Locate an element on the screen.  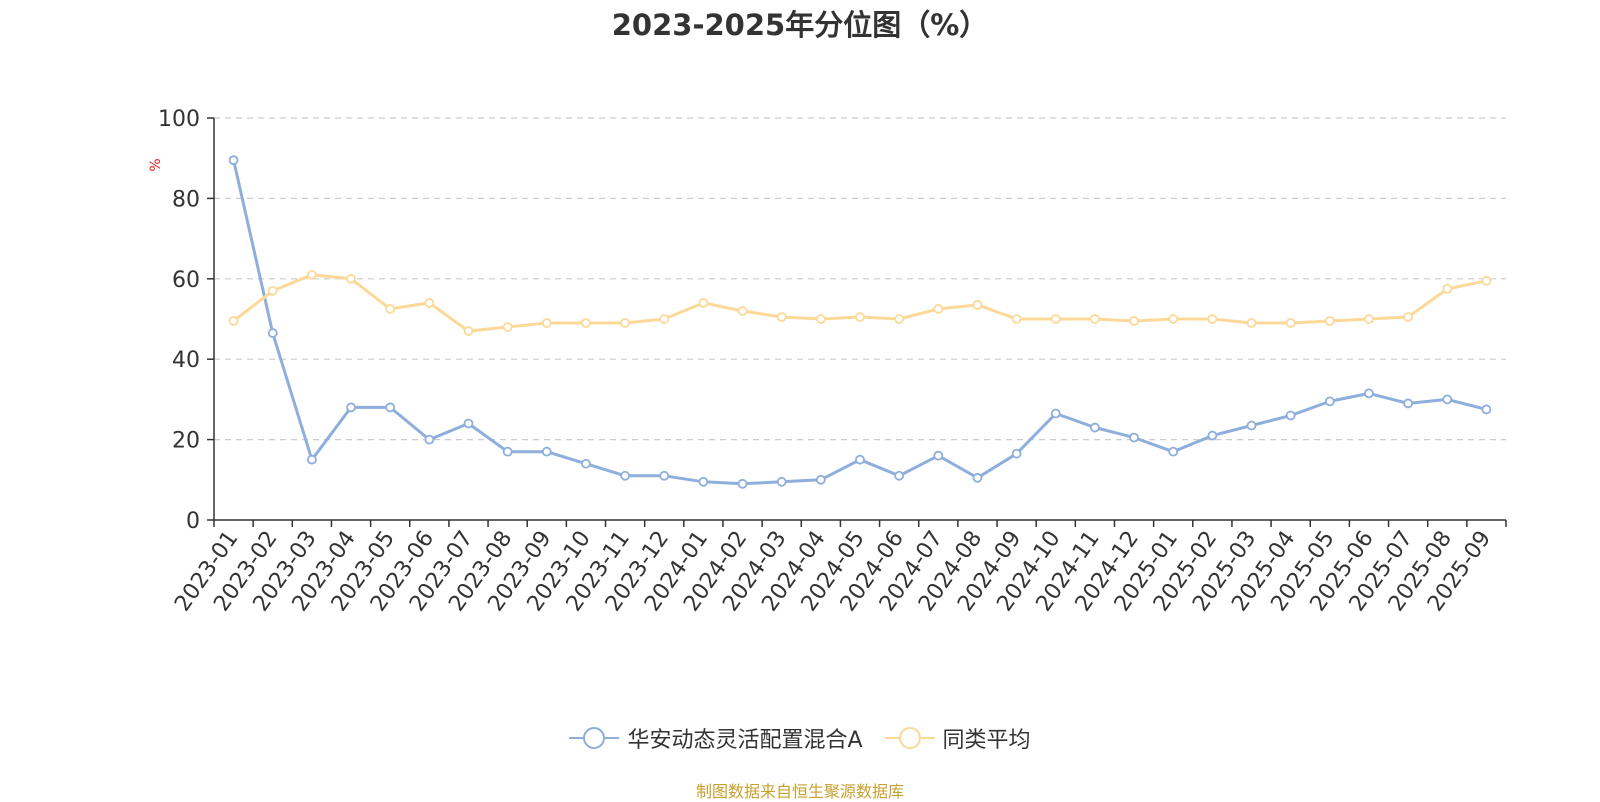
y-tick-label: 20 is located at coordinates (186, 441).